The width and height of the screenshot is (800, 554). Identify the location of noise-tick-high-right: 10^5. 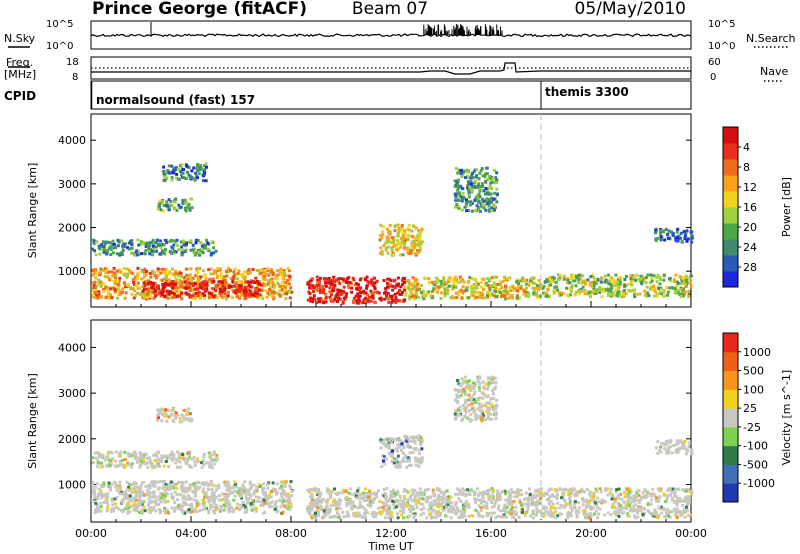
(721, 24).